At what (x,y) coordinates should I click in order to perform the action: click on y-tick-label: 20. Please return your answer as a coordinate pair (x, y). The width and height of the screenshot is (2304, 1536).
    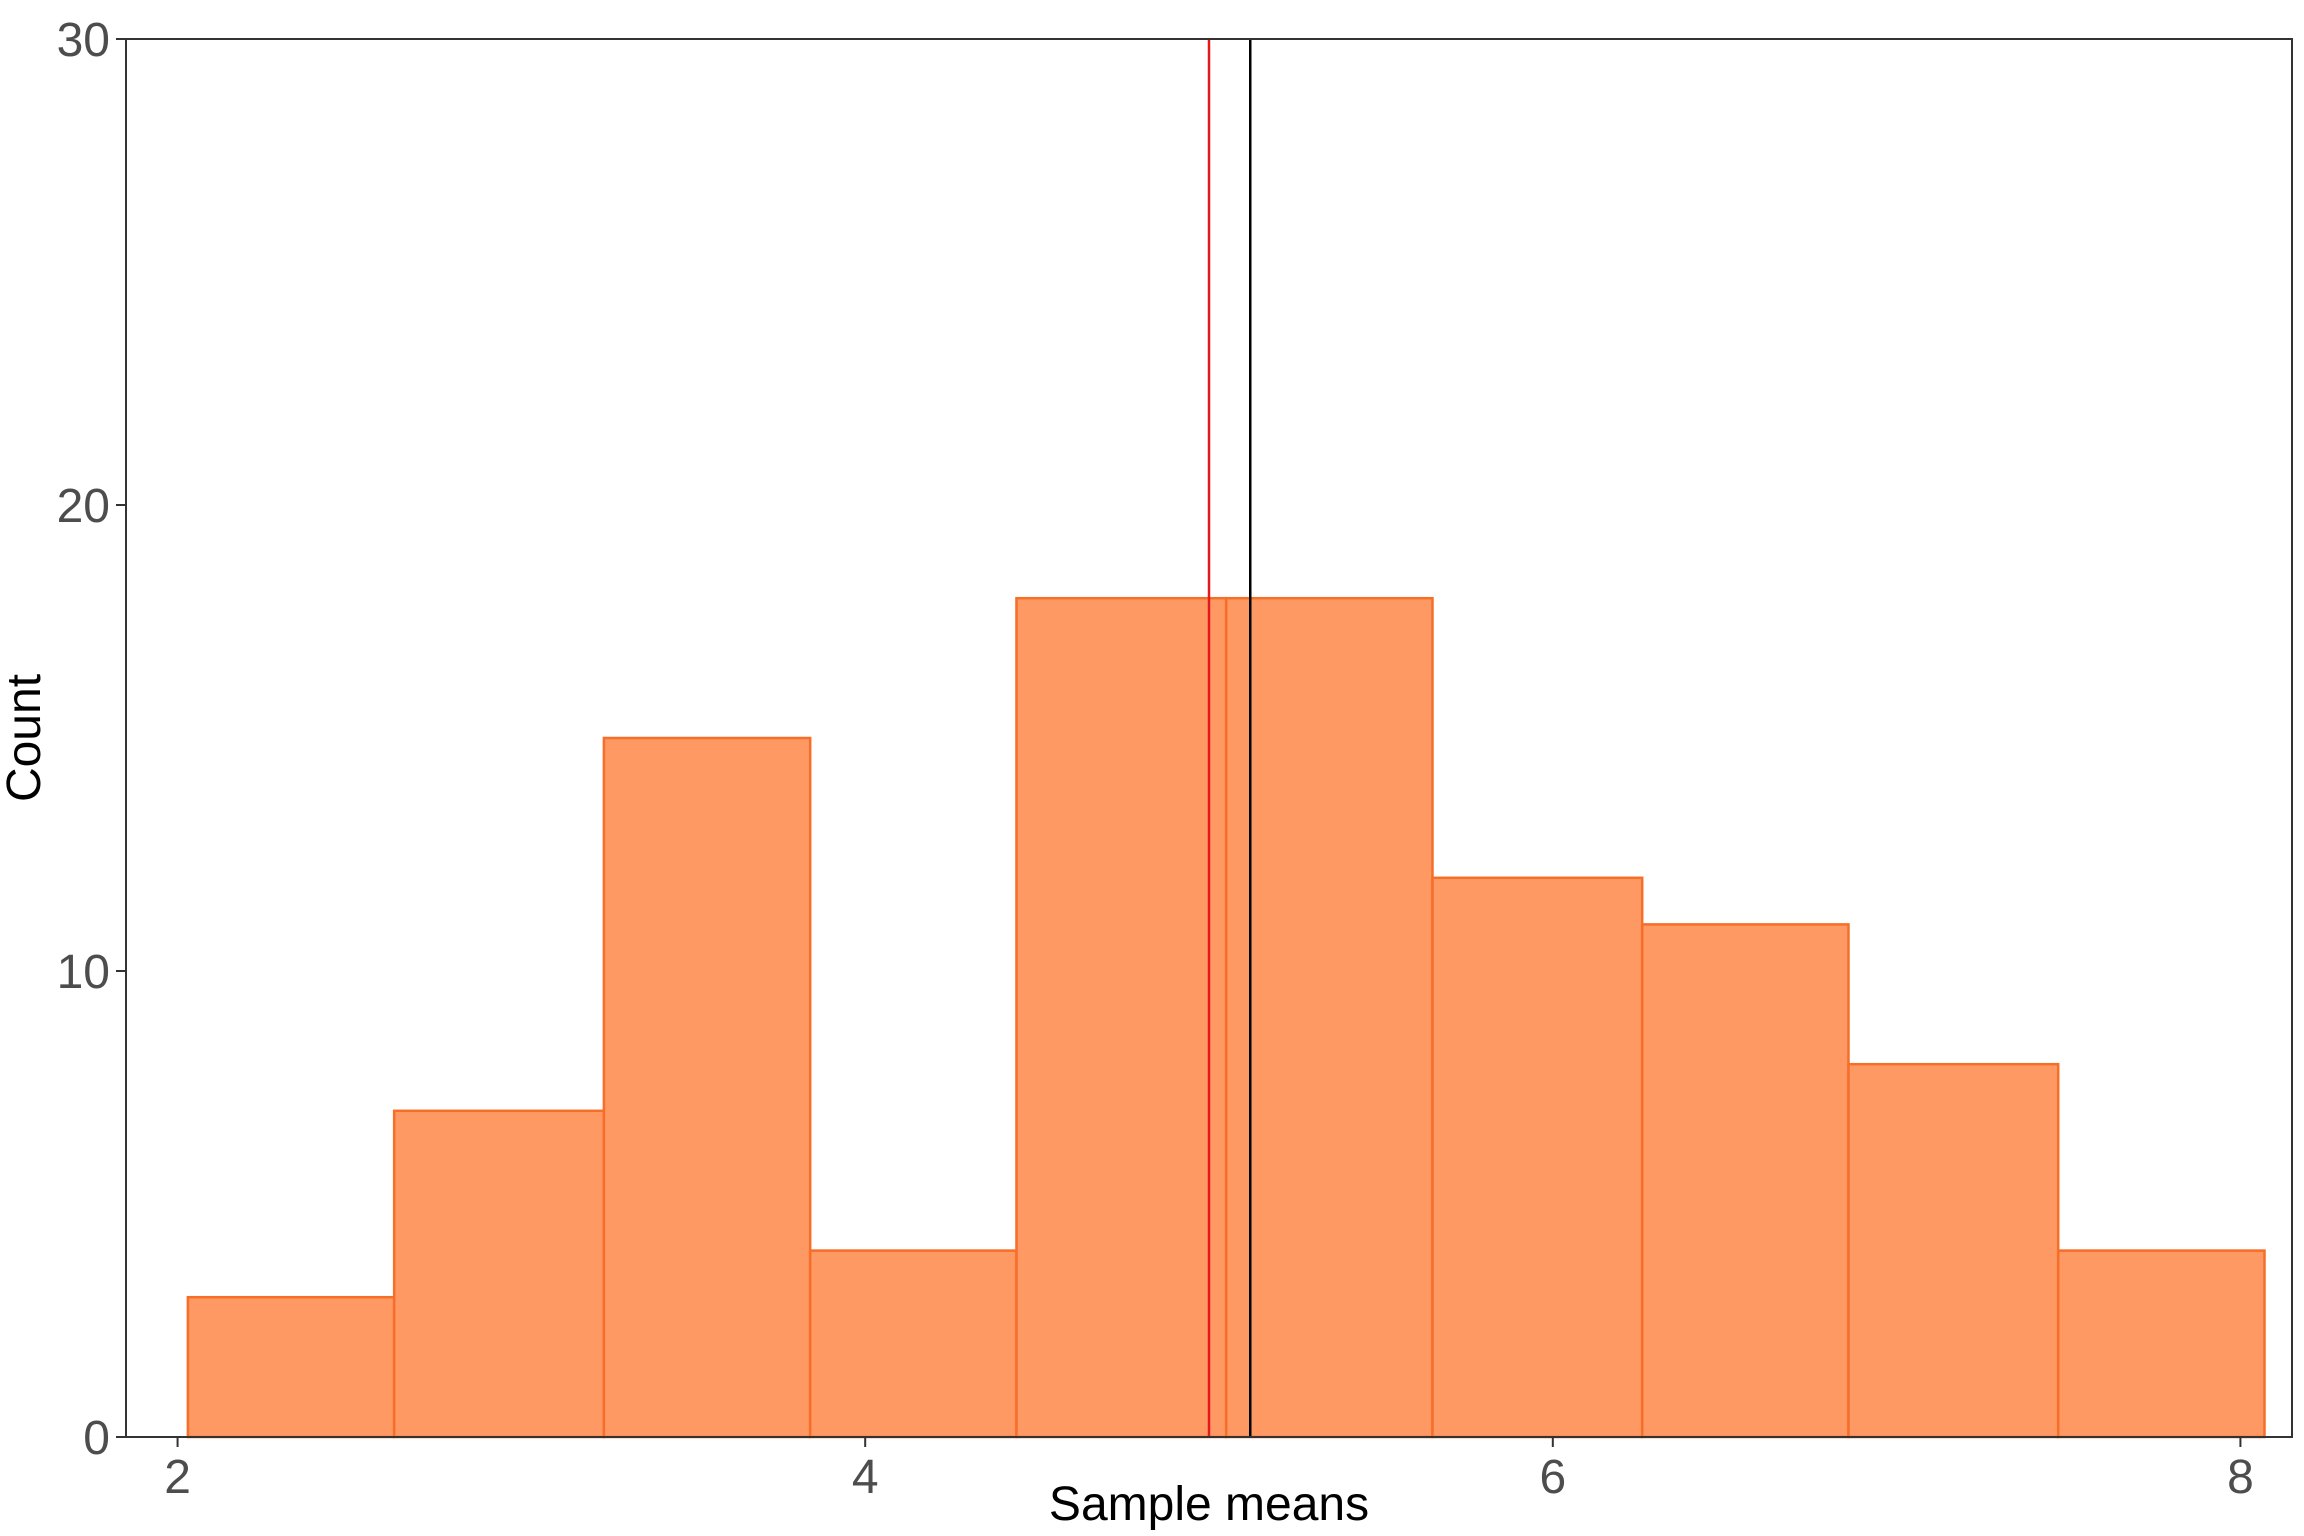
    Looking at the image, I should click on (83, 506).